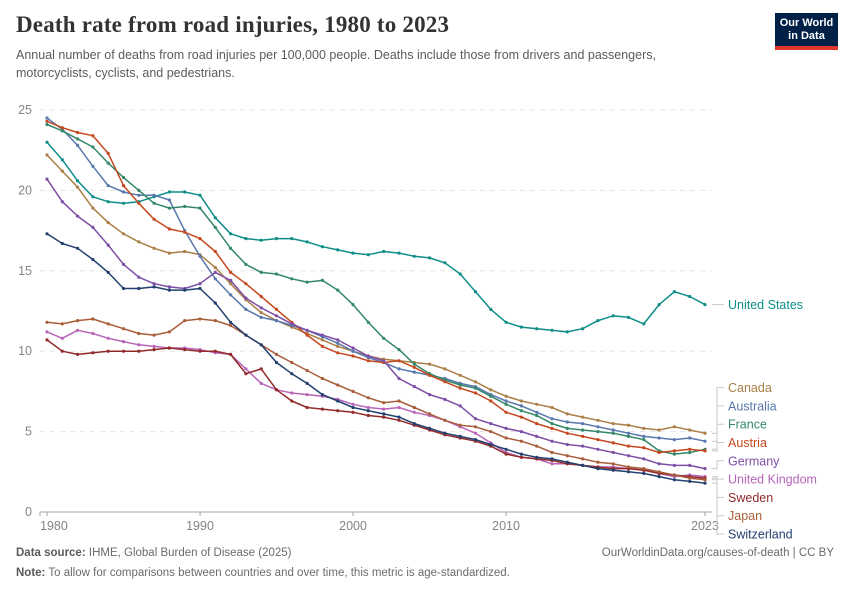 The height and width of the screenshot is (600, 850). I want to click on data-point-united-states-2006, so click(445, 263).